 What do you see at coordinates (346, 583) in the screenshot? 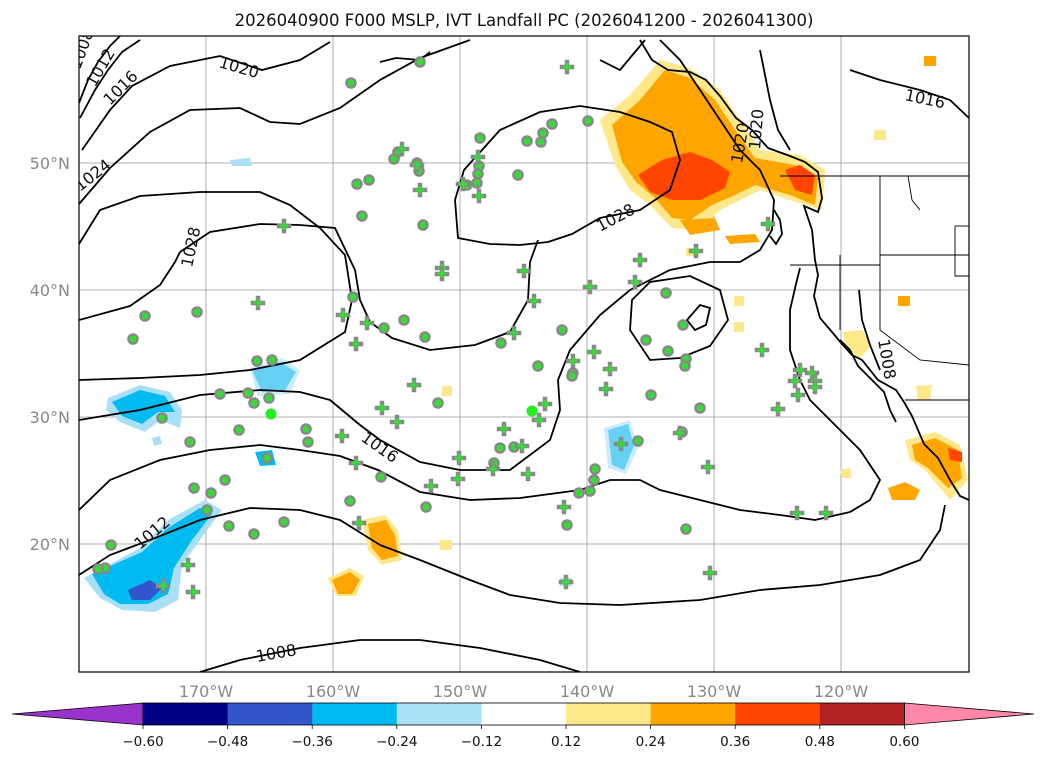
I see `pos-region-south` at bounding box center [346, 583].